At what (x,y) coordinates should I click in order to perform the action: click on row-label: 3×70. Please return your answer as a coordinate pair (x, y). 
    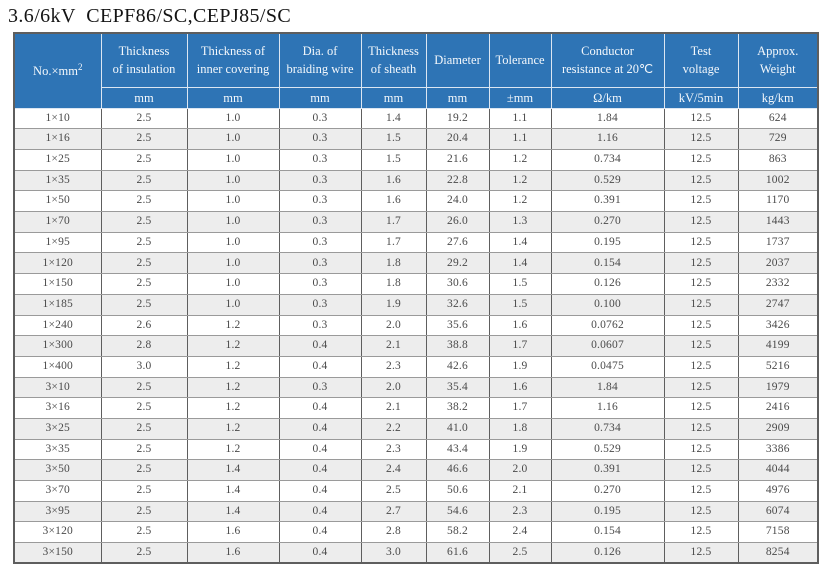
    Looking at the image, I should click on (57, 491).